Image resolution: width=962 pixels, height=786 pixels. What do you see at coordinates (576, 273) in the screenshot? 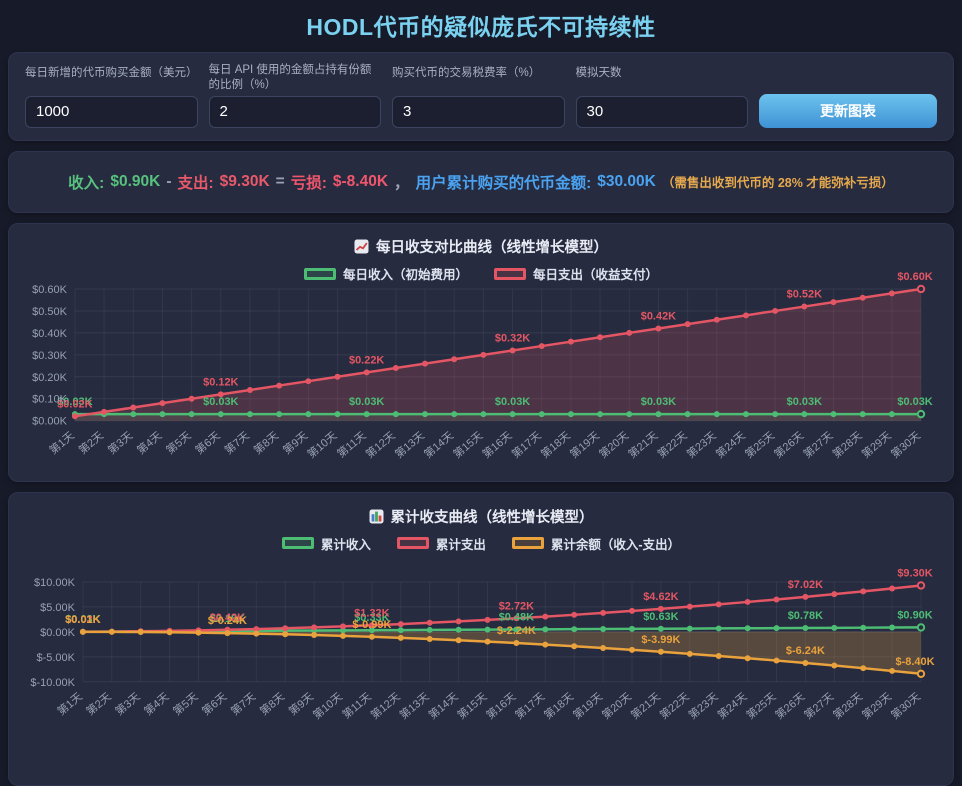
I see `legend-item: 每日支出（收益支付）` at bounding box center [576, 273].